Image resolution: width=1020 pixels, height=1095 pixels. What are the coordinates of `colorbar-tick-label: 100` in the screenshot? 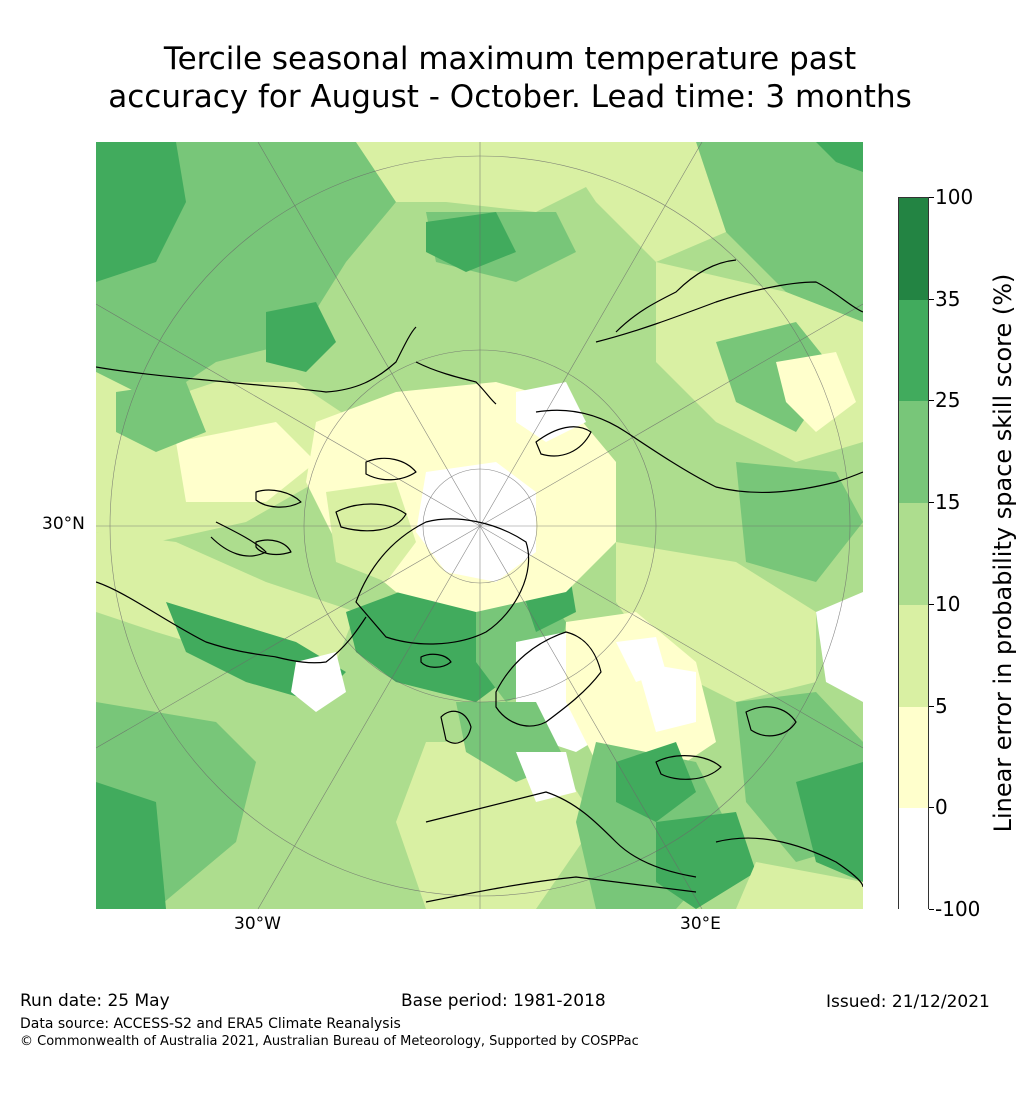 It's located at (954, 197).